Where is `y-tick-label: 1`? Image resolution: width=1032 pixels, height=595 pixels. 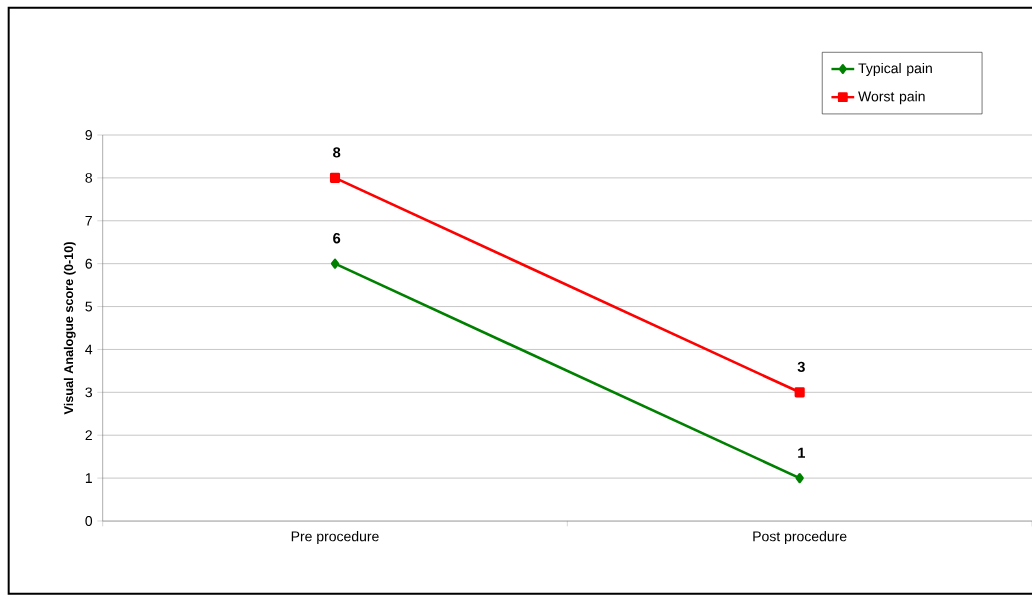
y-tick-label: 1 is located at coordinates (88, 478).